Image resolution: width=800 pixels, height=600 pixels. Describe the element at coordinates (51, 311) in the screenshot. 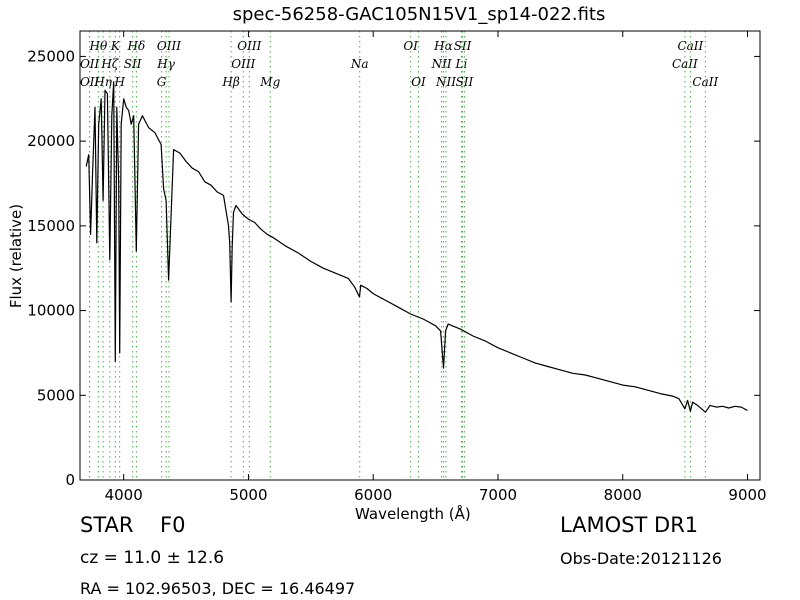

I see `y-tick-label: 10000` at that location.